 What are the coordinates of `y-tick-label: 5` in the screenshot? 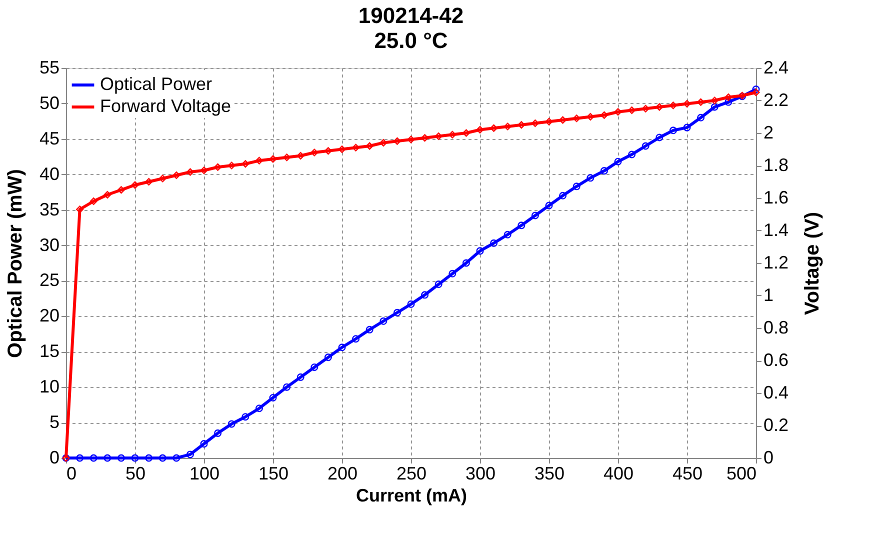 It's located at (54, 422).